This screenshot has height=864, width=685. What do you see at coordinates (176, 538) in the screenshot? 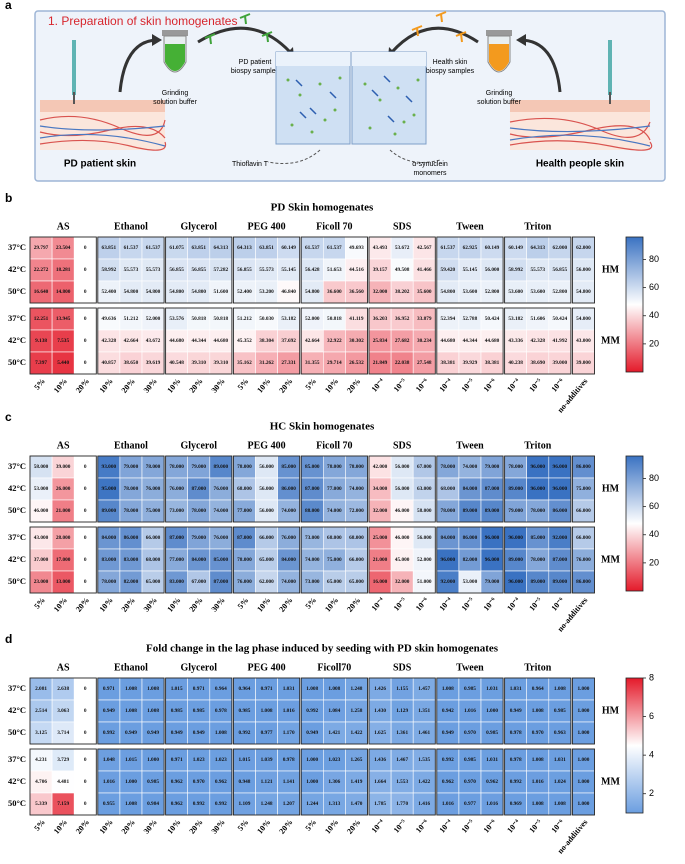
I see `cell-label: 87.000` at bounding box center [176, 538].